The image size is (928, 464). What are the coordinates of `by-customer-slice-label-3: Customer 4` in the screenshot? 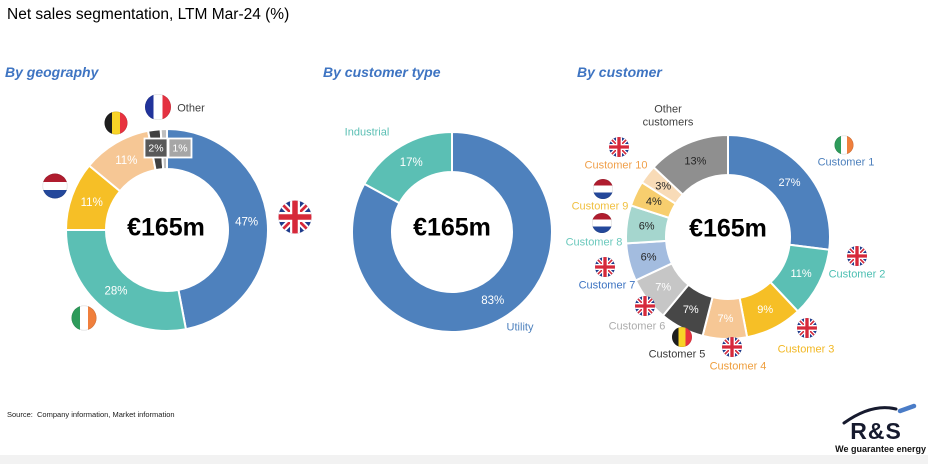 It's located at (738, 366).